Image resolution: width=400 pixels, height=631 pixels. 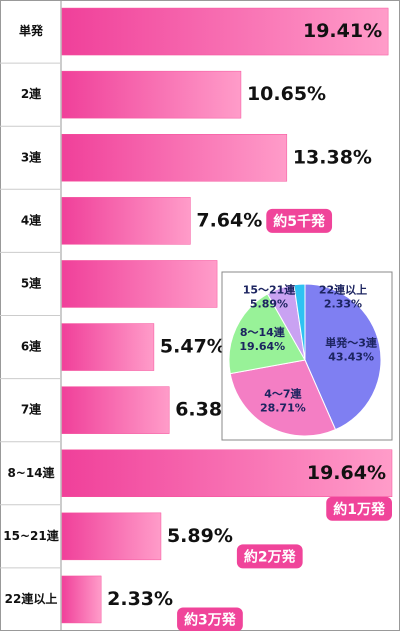 What do you see at coordinates (283, 408) in the screenshot?
I see `pie-value-label: 28.71%` at bounding box center [283, 408].